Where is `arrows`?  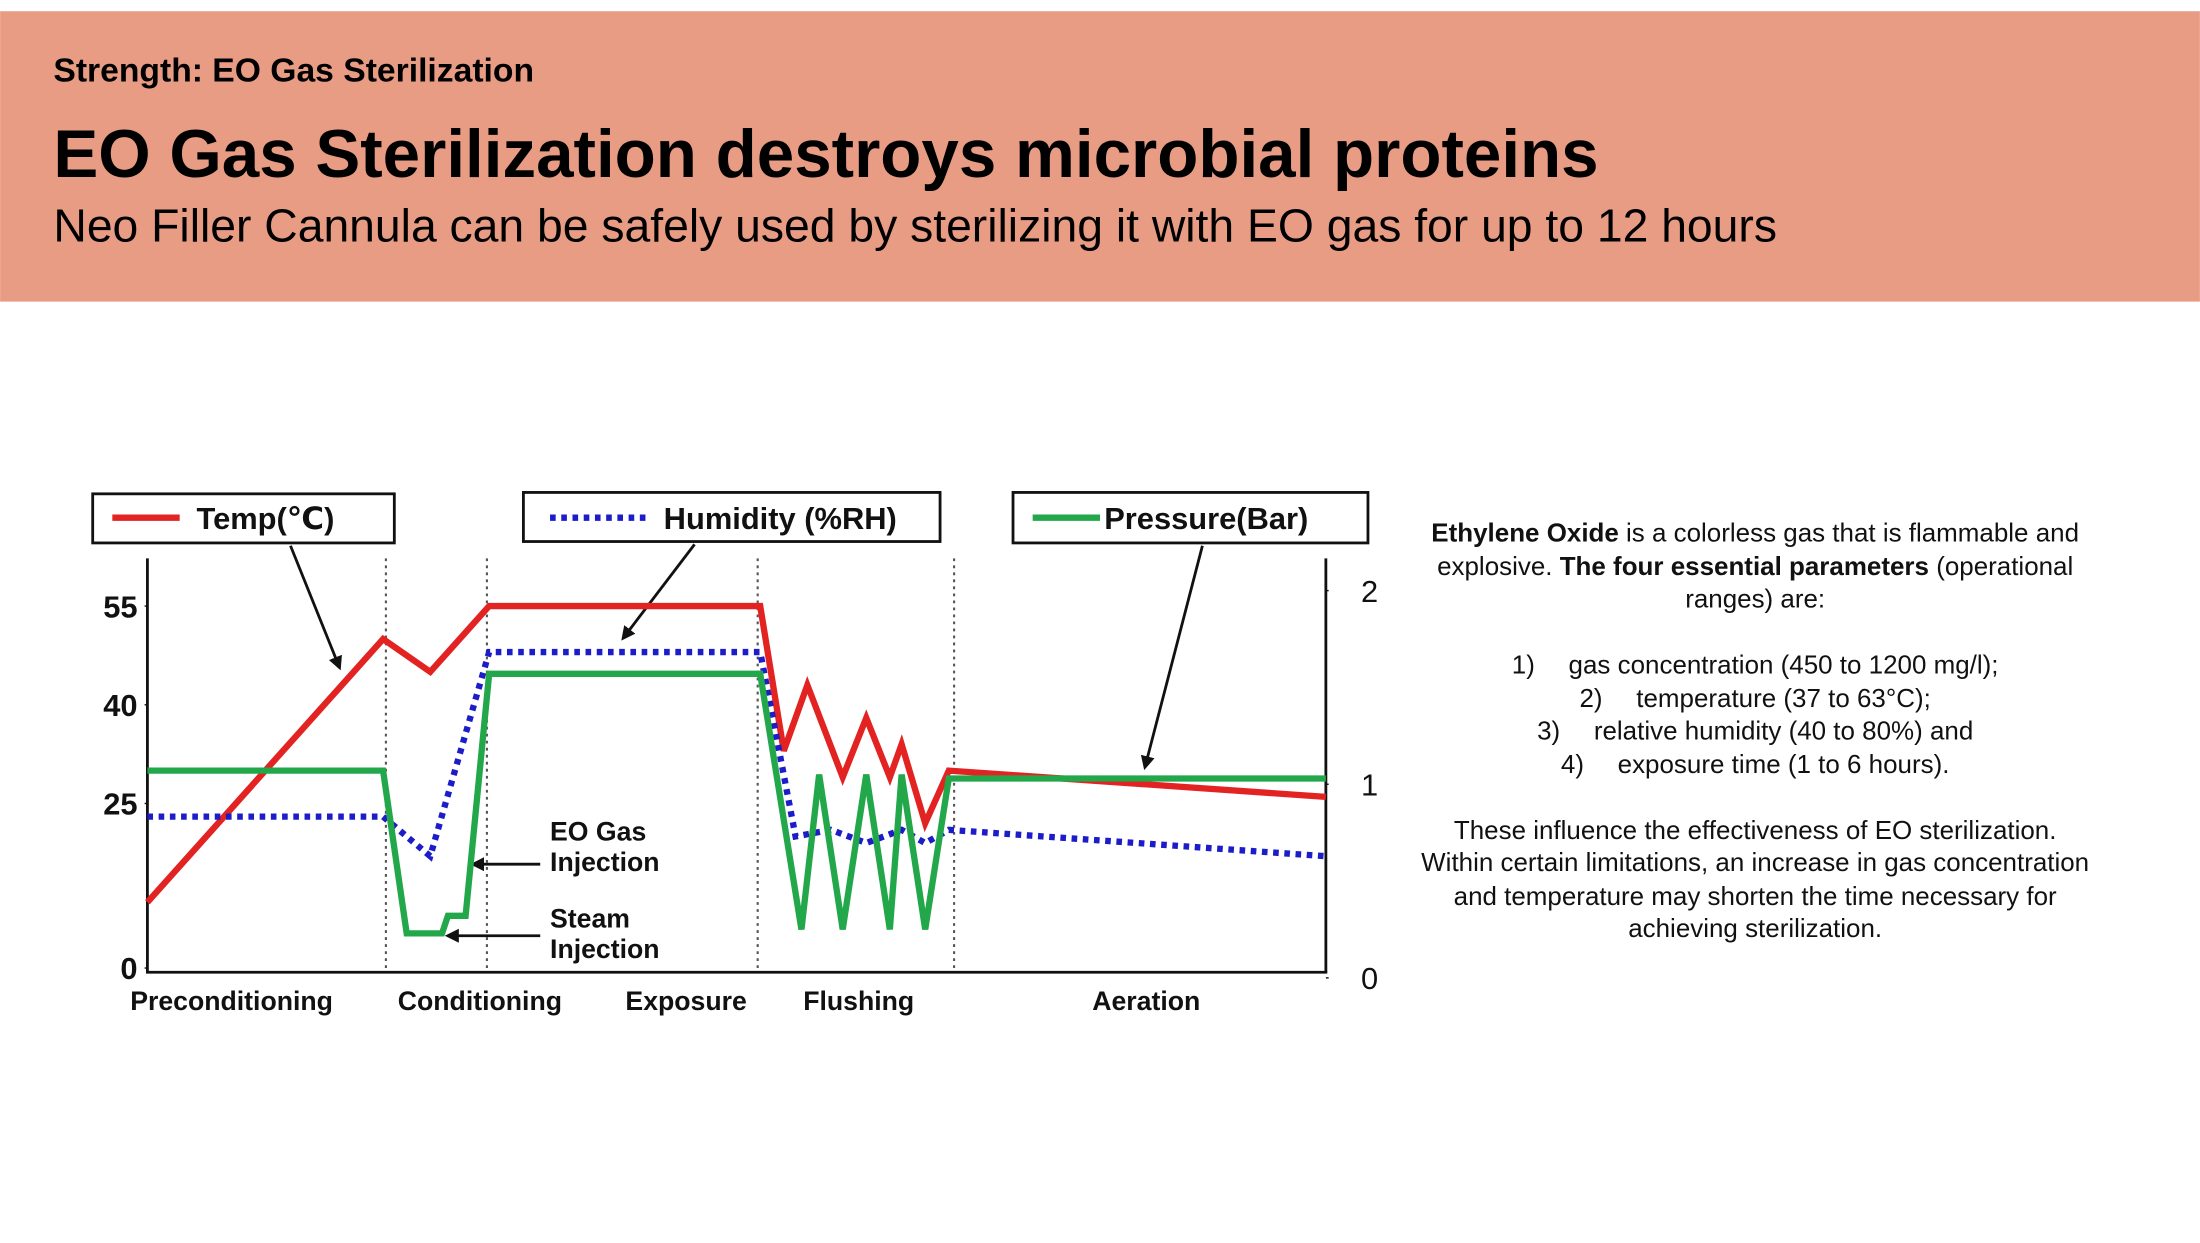
arrows is located at coordinates (746, 743).